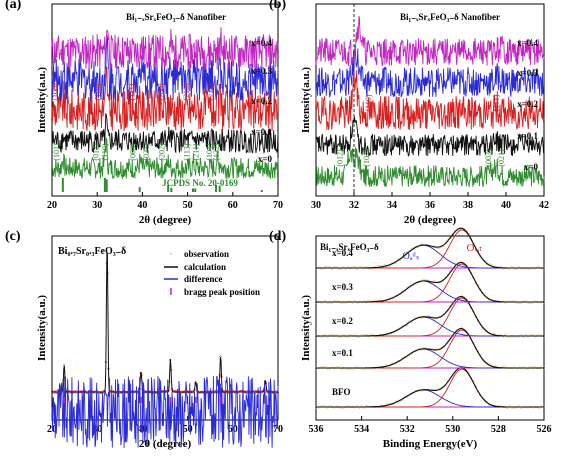 This screenshot has width=576, height=463. What do you see at coordinates (13, 236) in the screenshot?
I see `panel-label: (c)` at bounding box center [13, 236].